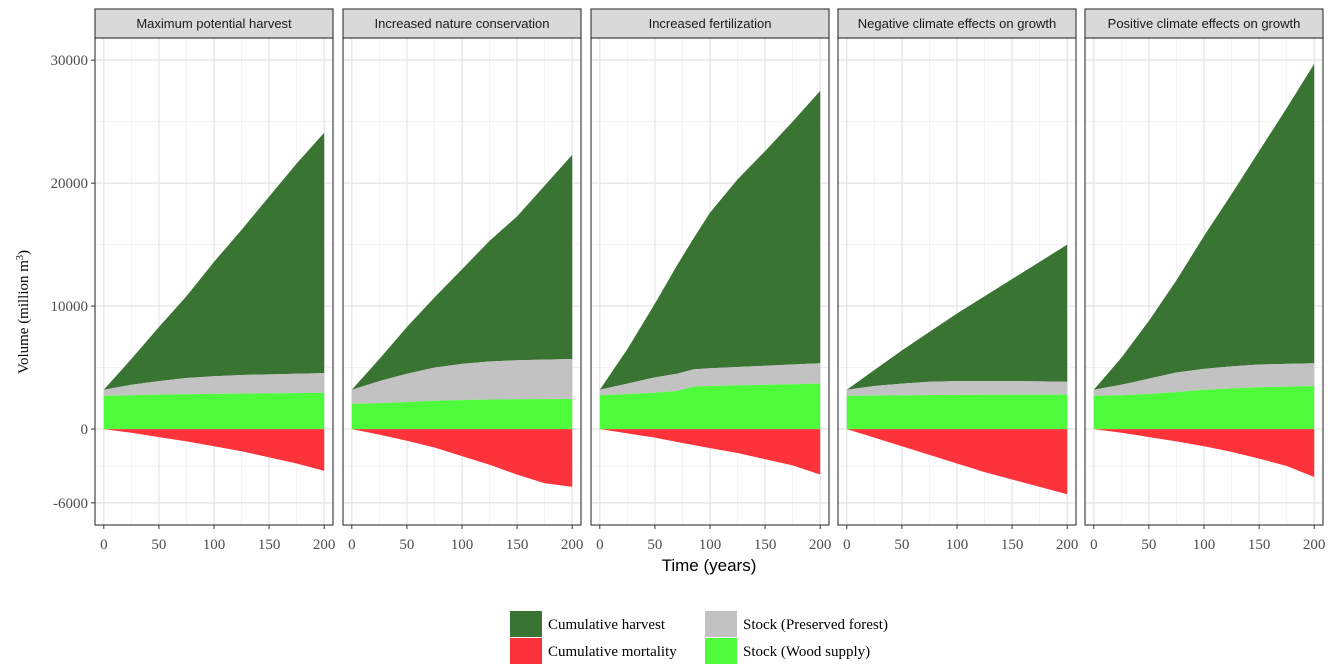 Image resolution: width=1338 pixels, height=665 pixels. I want to click on legend-label: Stock (Preserved forest), so click(815, 625).